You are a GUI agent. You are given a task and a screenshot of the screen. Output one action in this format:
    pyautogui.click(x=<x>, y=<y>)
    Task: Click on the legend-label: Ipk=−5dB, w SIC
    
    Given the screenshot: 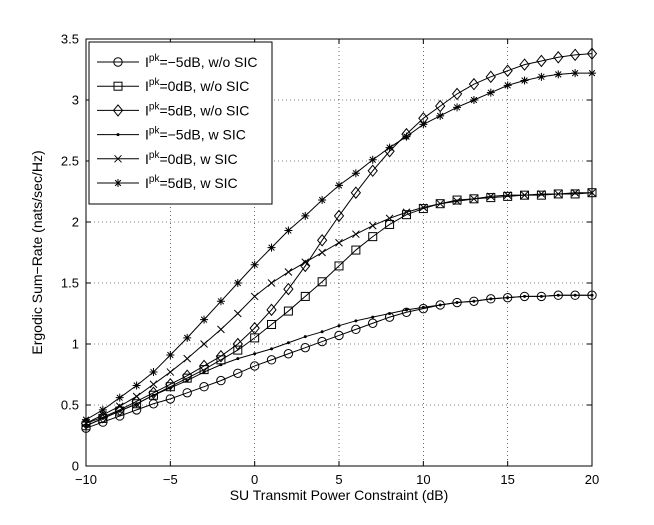 What is the action you would take?
    pyautogui.click(x=195, y=134)
    